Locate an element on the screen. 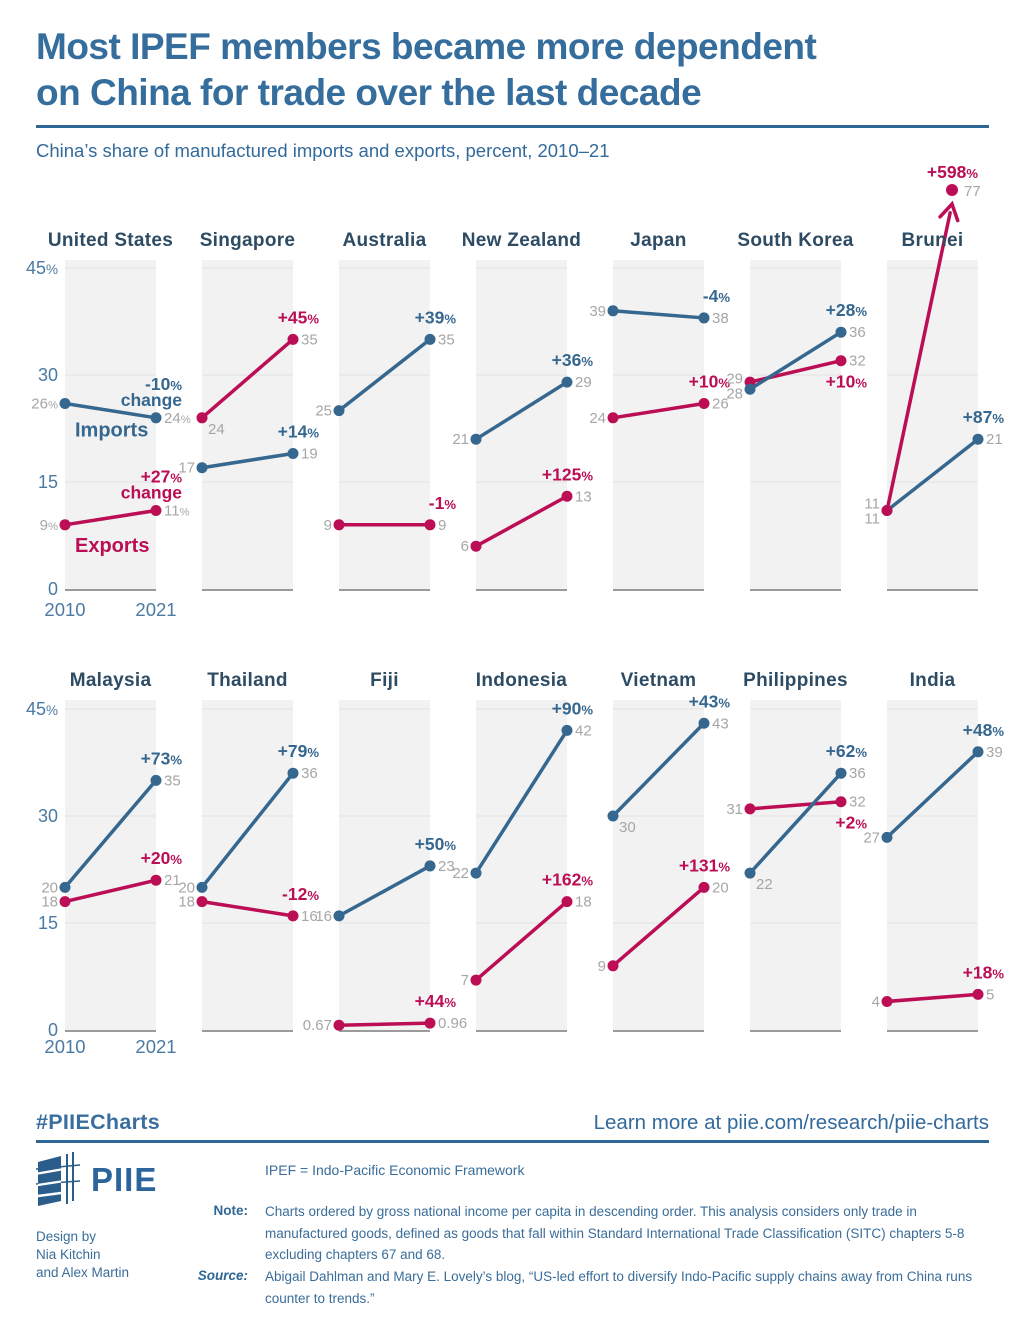 This screenshot has height=1321, width=1025. panel-india: 5 +18% 39 +48% 27 4 is located at coordinates (933, 866).